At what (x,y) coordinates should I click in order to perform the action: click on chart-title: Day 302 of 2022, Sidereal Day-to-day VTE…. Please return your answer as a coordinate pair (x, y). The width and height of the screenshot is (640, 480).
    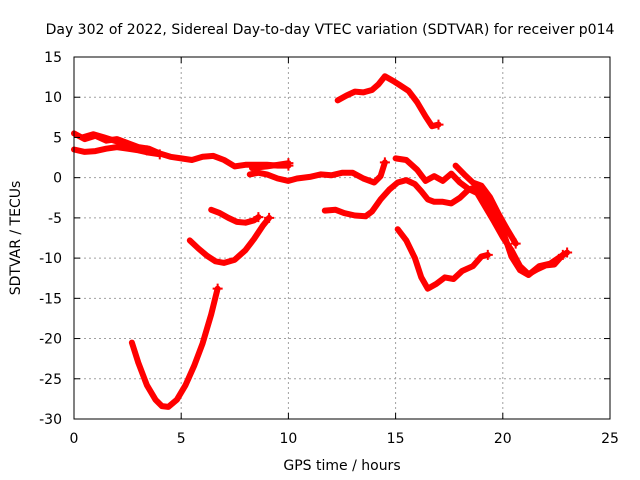
    Looking at the image, I should click on (330, 30).